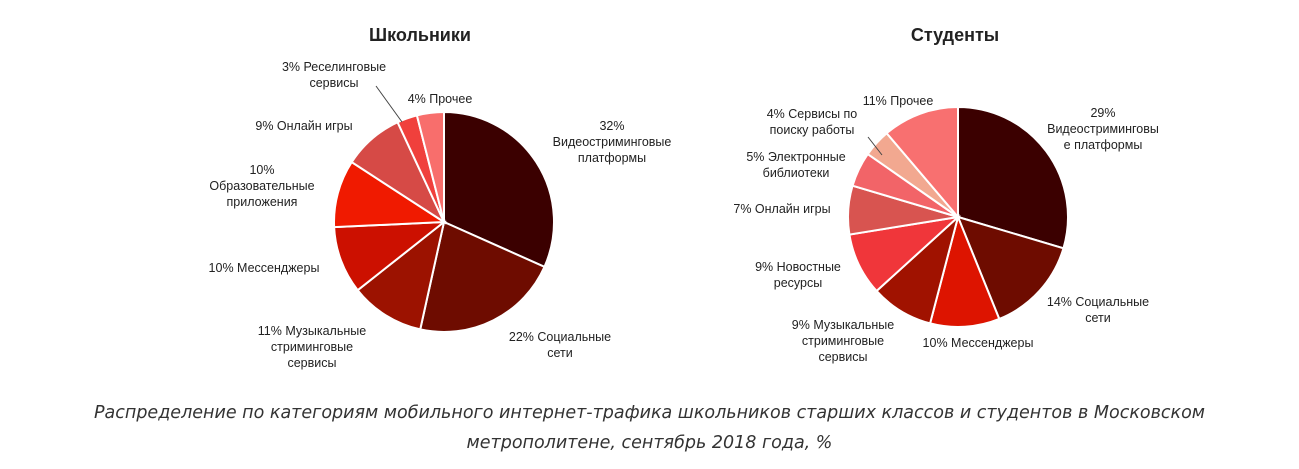 This screenshot has width=1299, height=469. I want to click on pie1-slice-label-8: 11% Прочее, so click(898, 101).